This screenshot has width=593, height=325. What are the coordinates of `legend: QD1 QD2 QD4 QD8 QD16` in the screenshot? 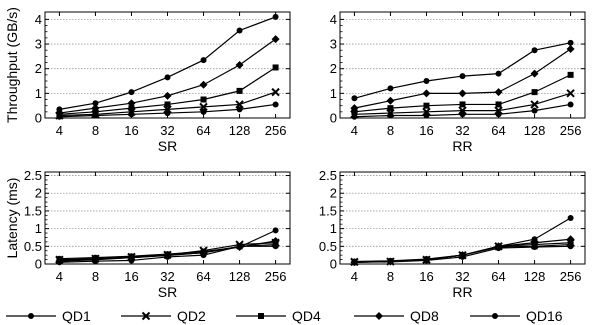 It's located at (284, 316).